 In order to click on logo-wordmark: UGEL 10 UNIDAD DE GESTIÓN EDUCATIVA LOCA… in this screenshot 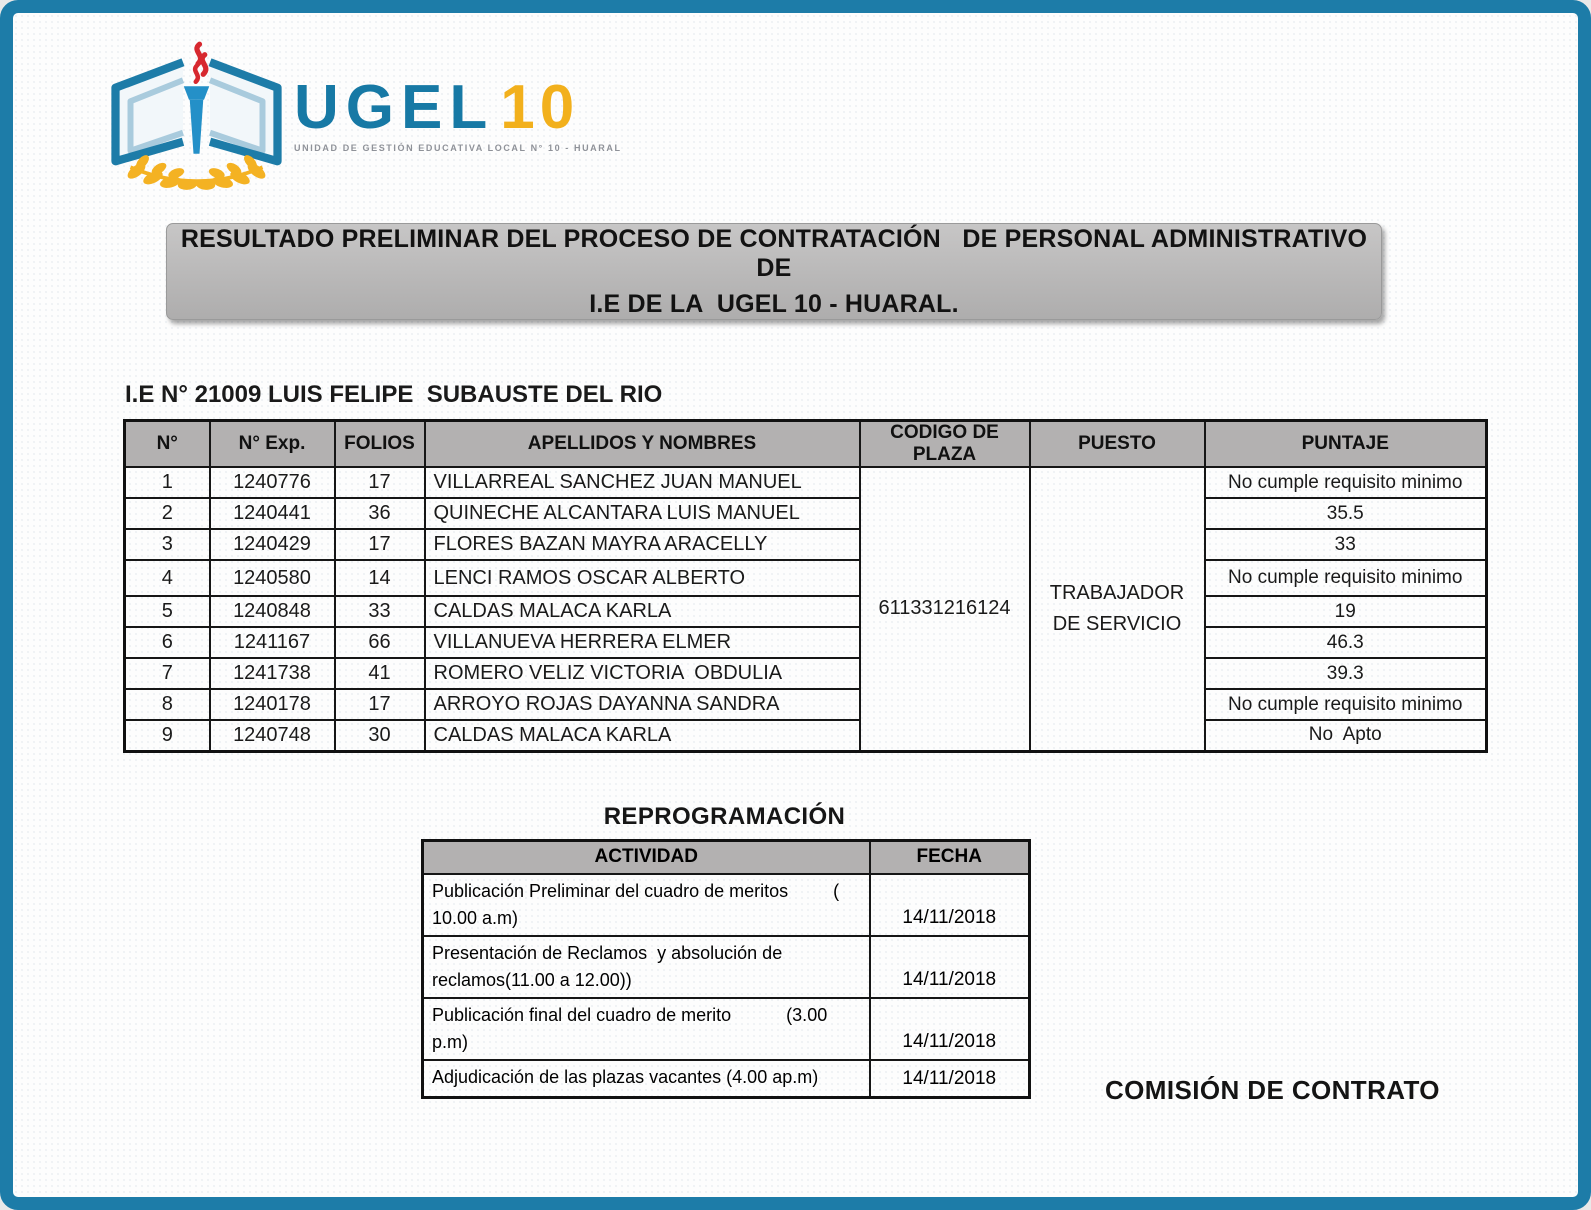, I will do `click(458, 113)`.